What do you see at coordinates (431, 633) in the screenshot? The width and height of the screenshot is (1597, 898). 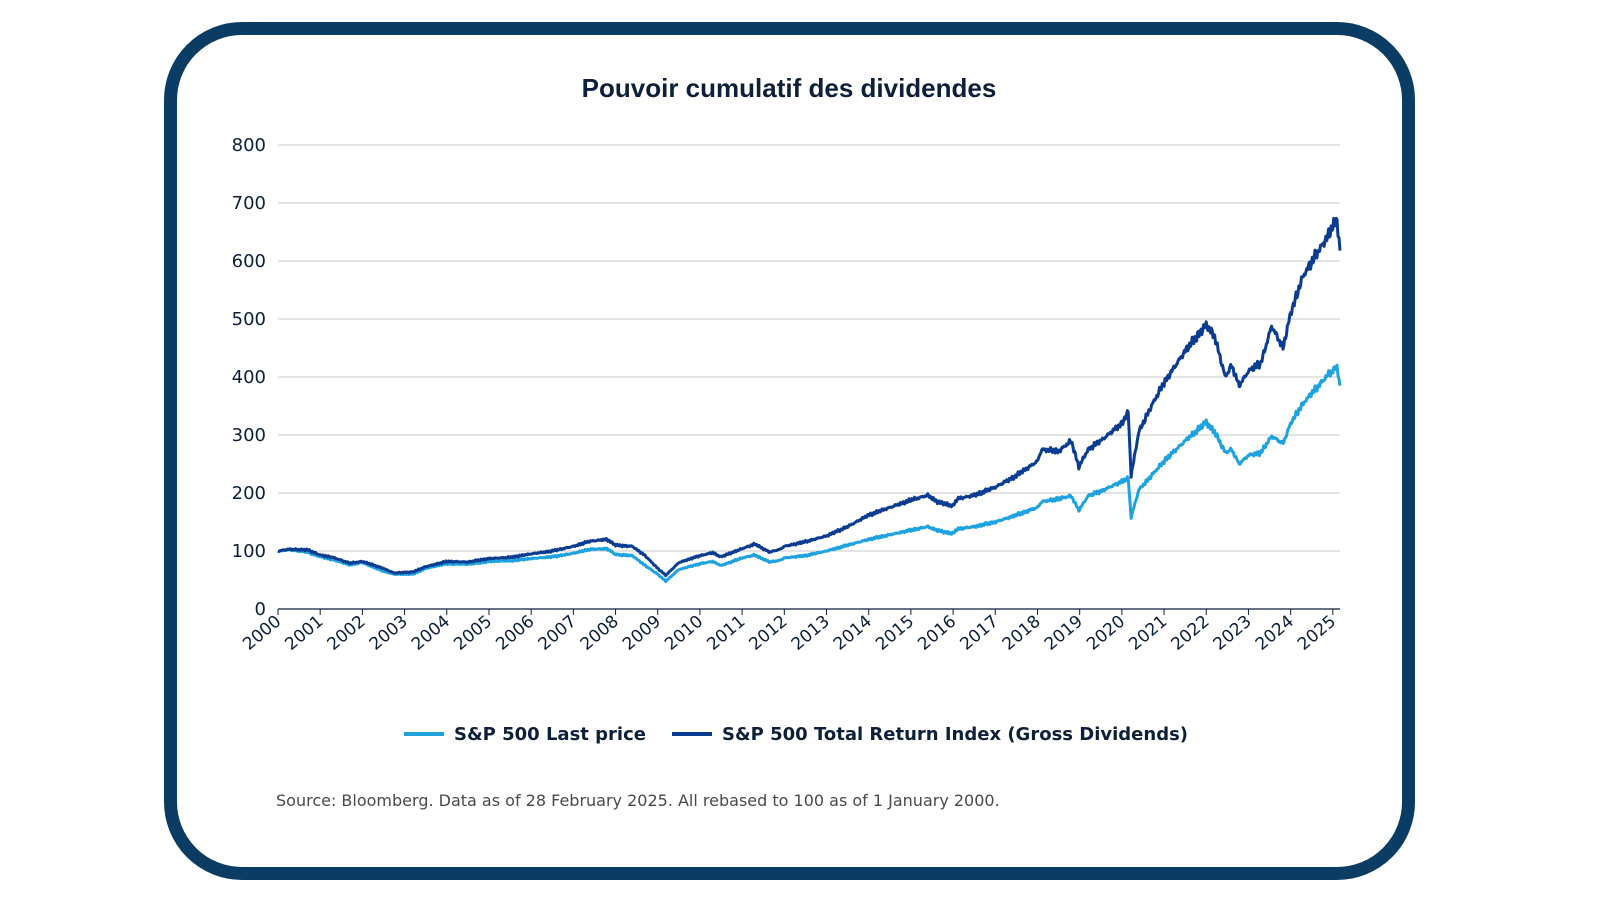 I see `x-tick-label: 2004` at bounding box center [431, 633].